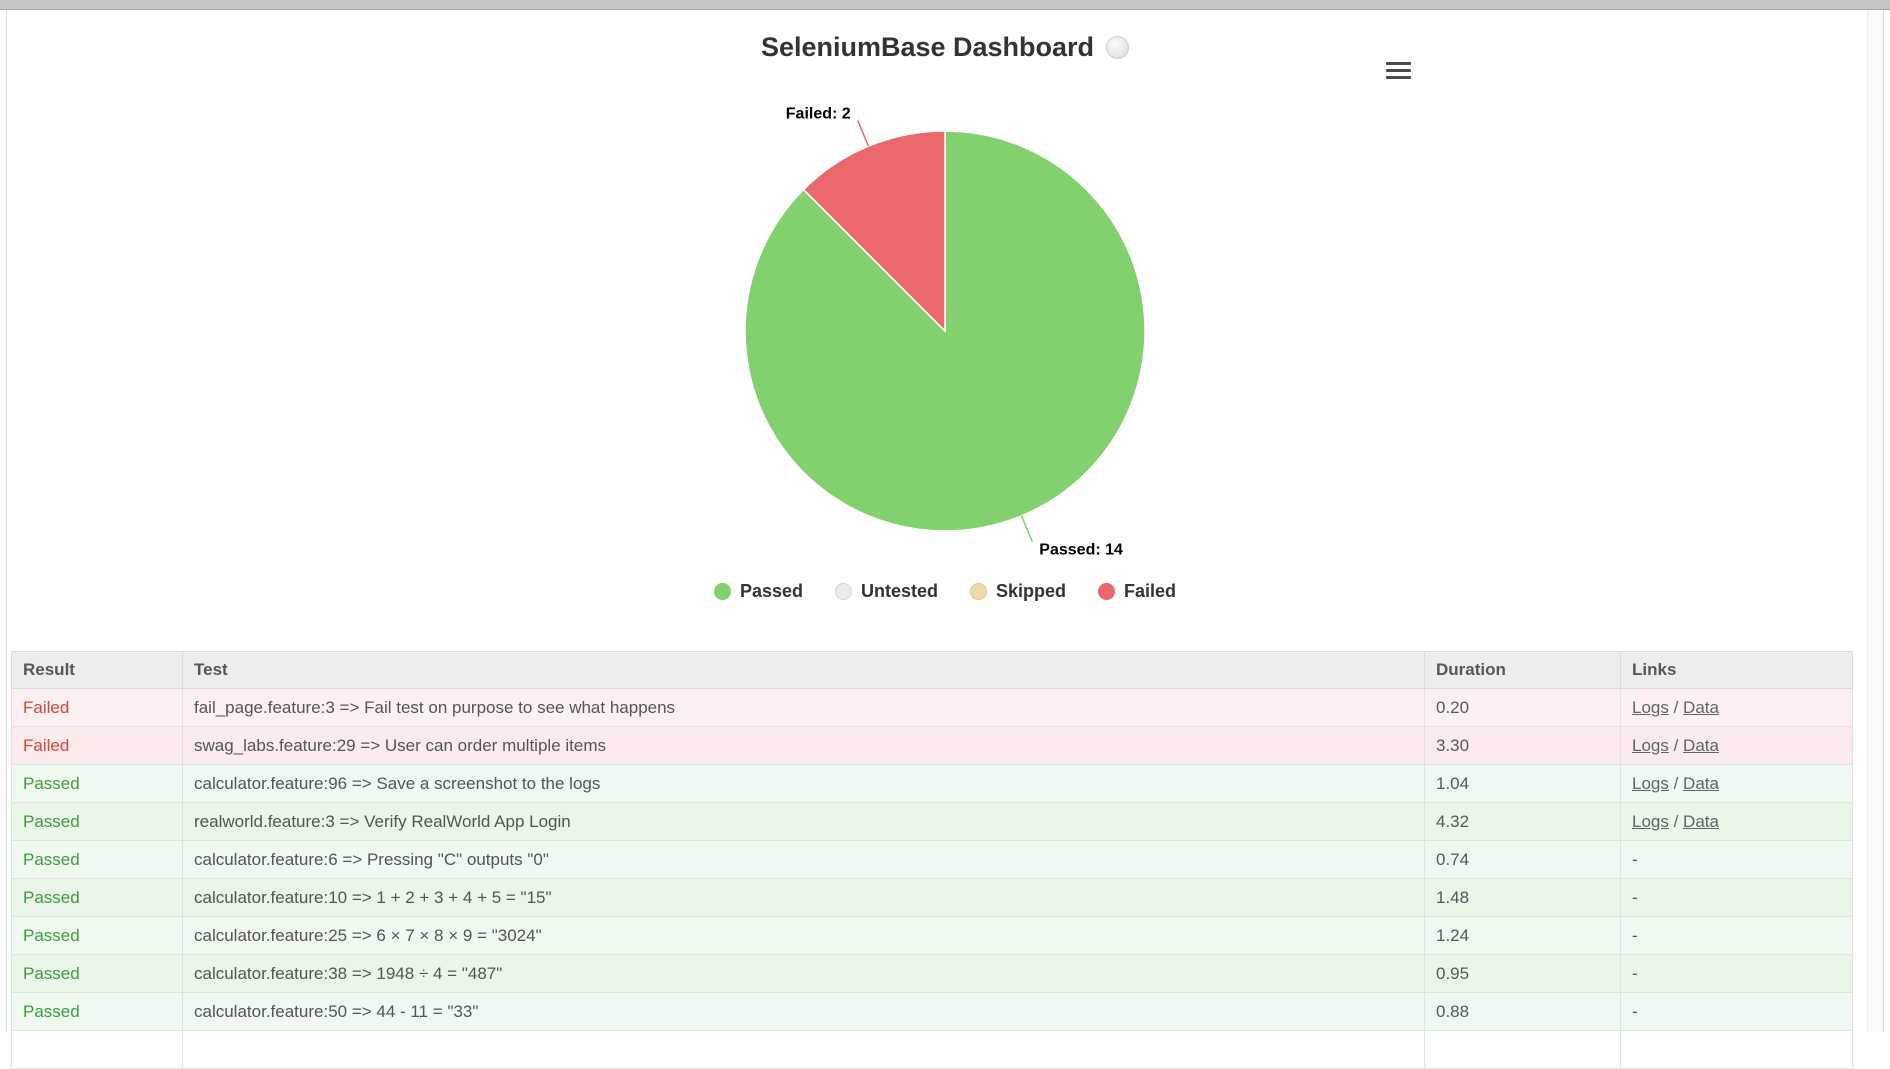  I want to click on legend-item-skipped: Skipped, so click(1018, 591).